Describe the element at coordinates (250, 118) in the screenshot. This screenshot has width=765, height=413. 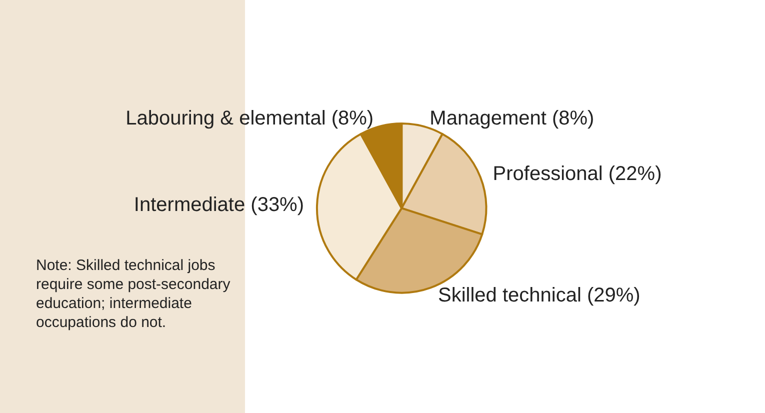
I see `slice-label: Labouring & elemental (8%)` at that location.